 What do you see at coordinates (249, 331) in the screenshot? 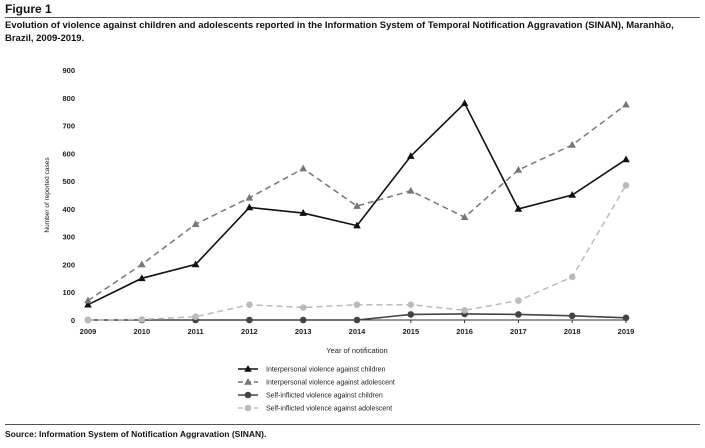
I see `x-tick-label: 2012` at bounding box center [249, 331].